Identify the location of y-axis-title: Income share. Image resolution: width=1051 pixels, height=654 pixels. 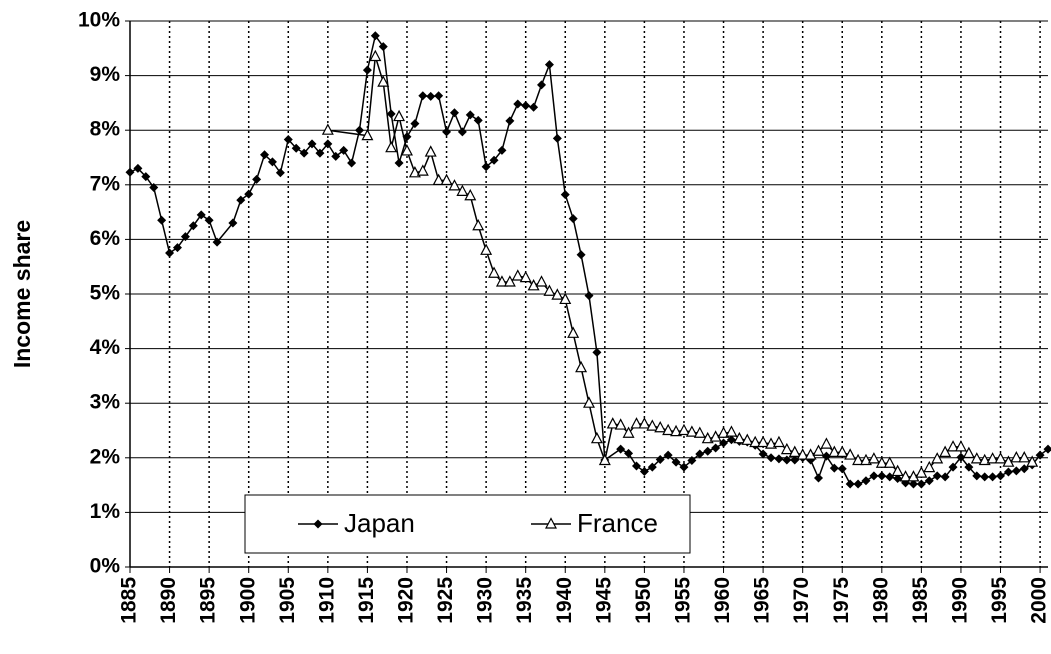
(22, 294).